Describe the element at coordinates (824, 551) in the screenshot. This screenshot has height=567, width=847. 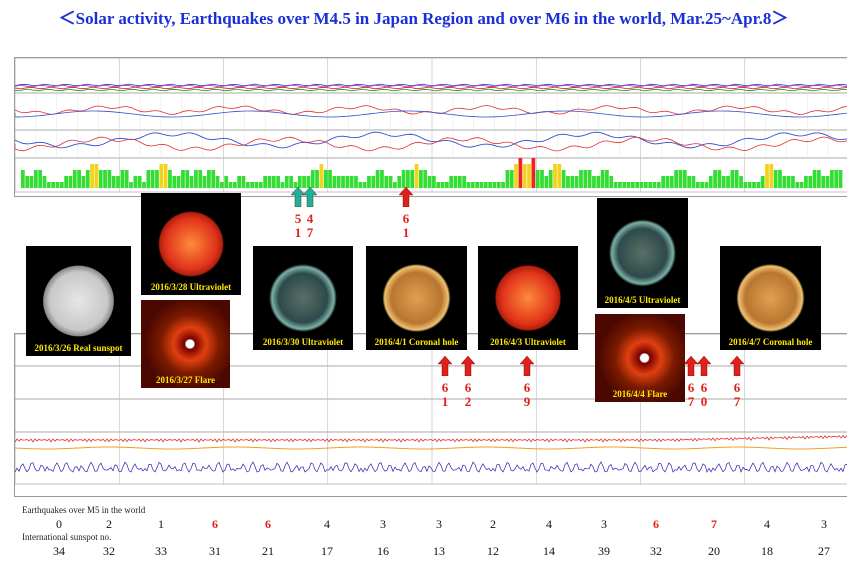
I see `sunspot-number: 27` at that location.